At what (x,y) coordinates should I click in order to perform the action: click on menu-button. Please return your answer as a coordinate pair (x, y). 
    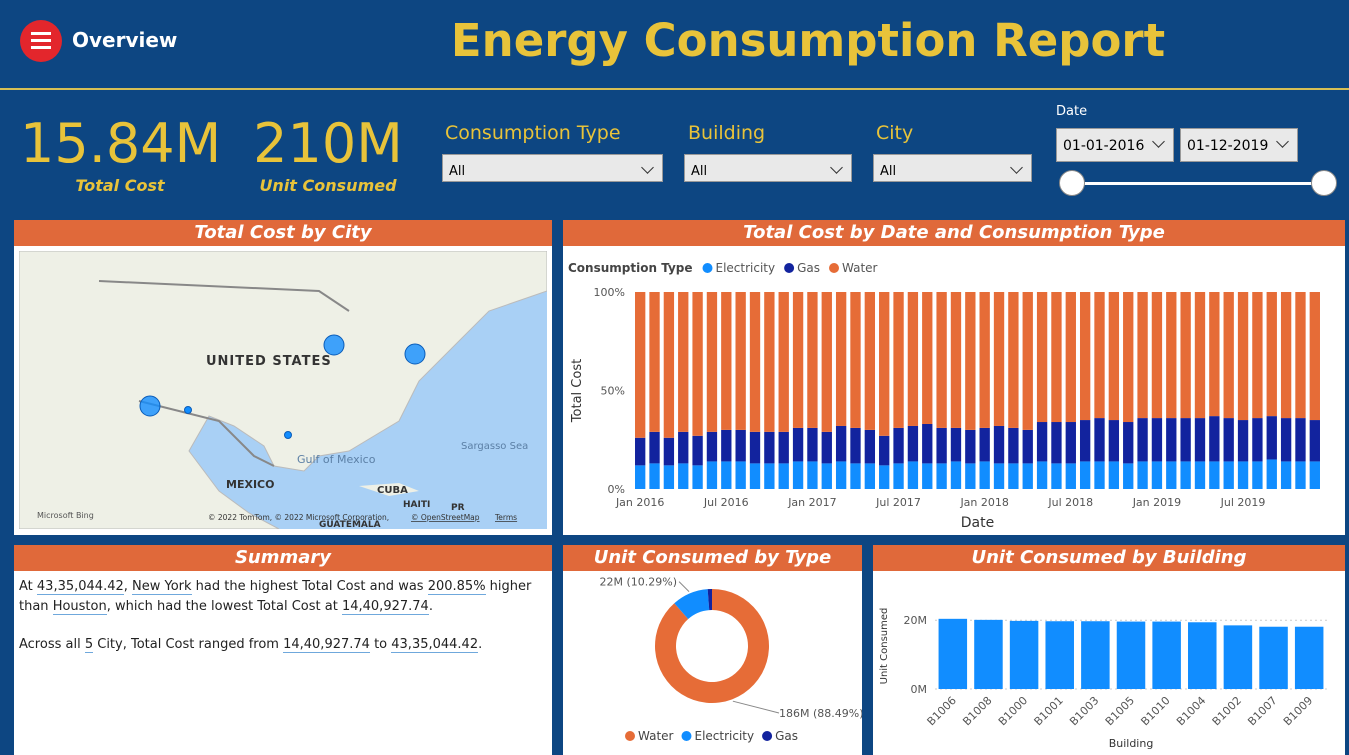
    Looking at the image, I should click on (41, 41).